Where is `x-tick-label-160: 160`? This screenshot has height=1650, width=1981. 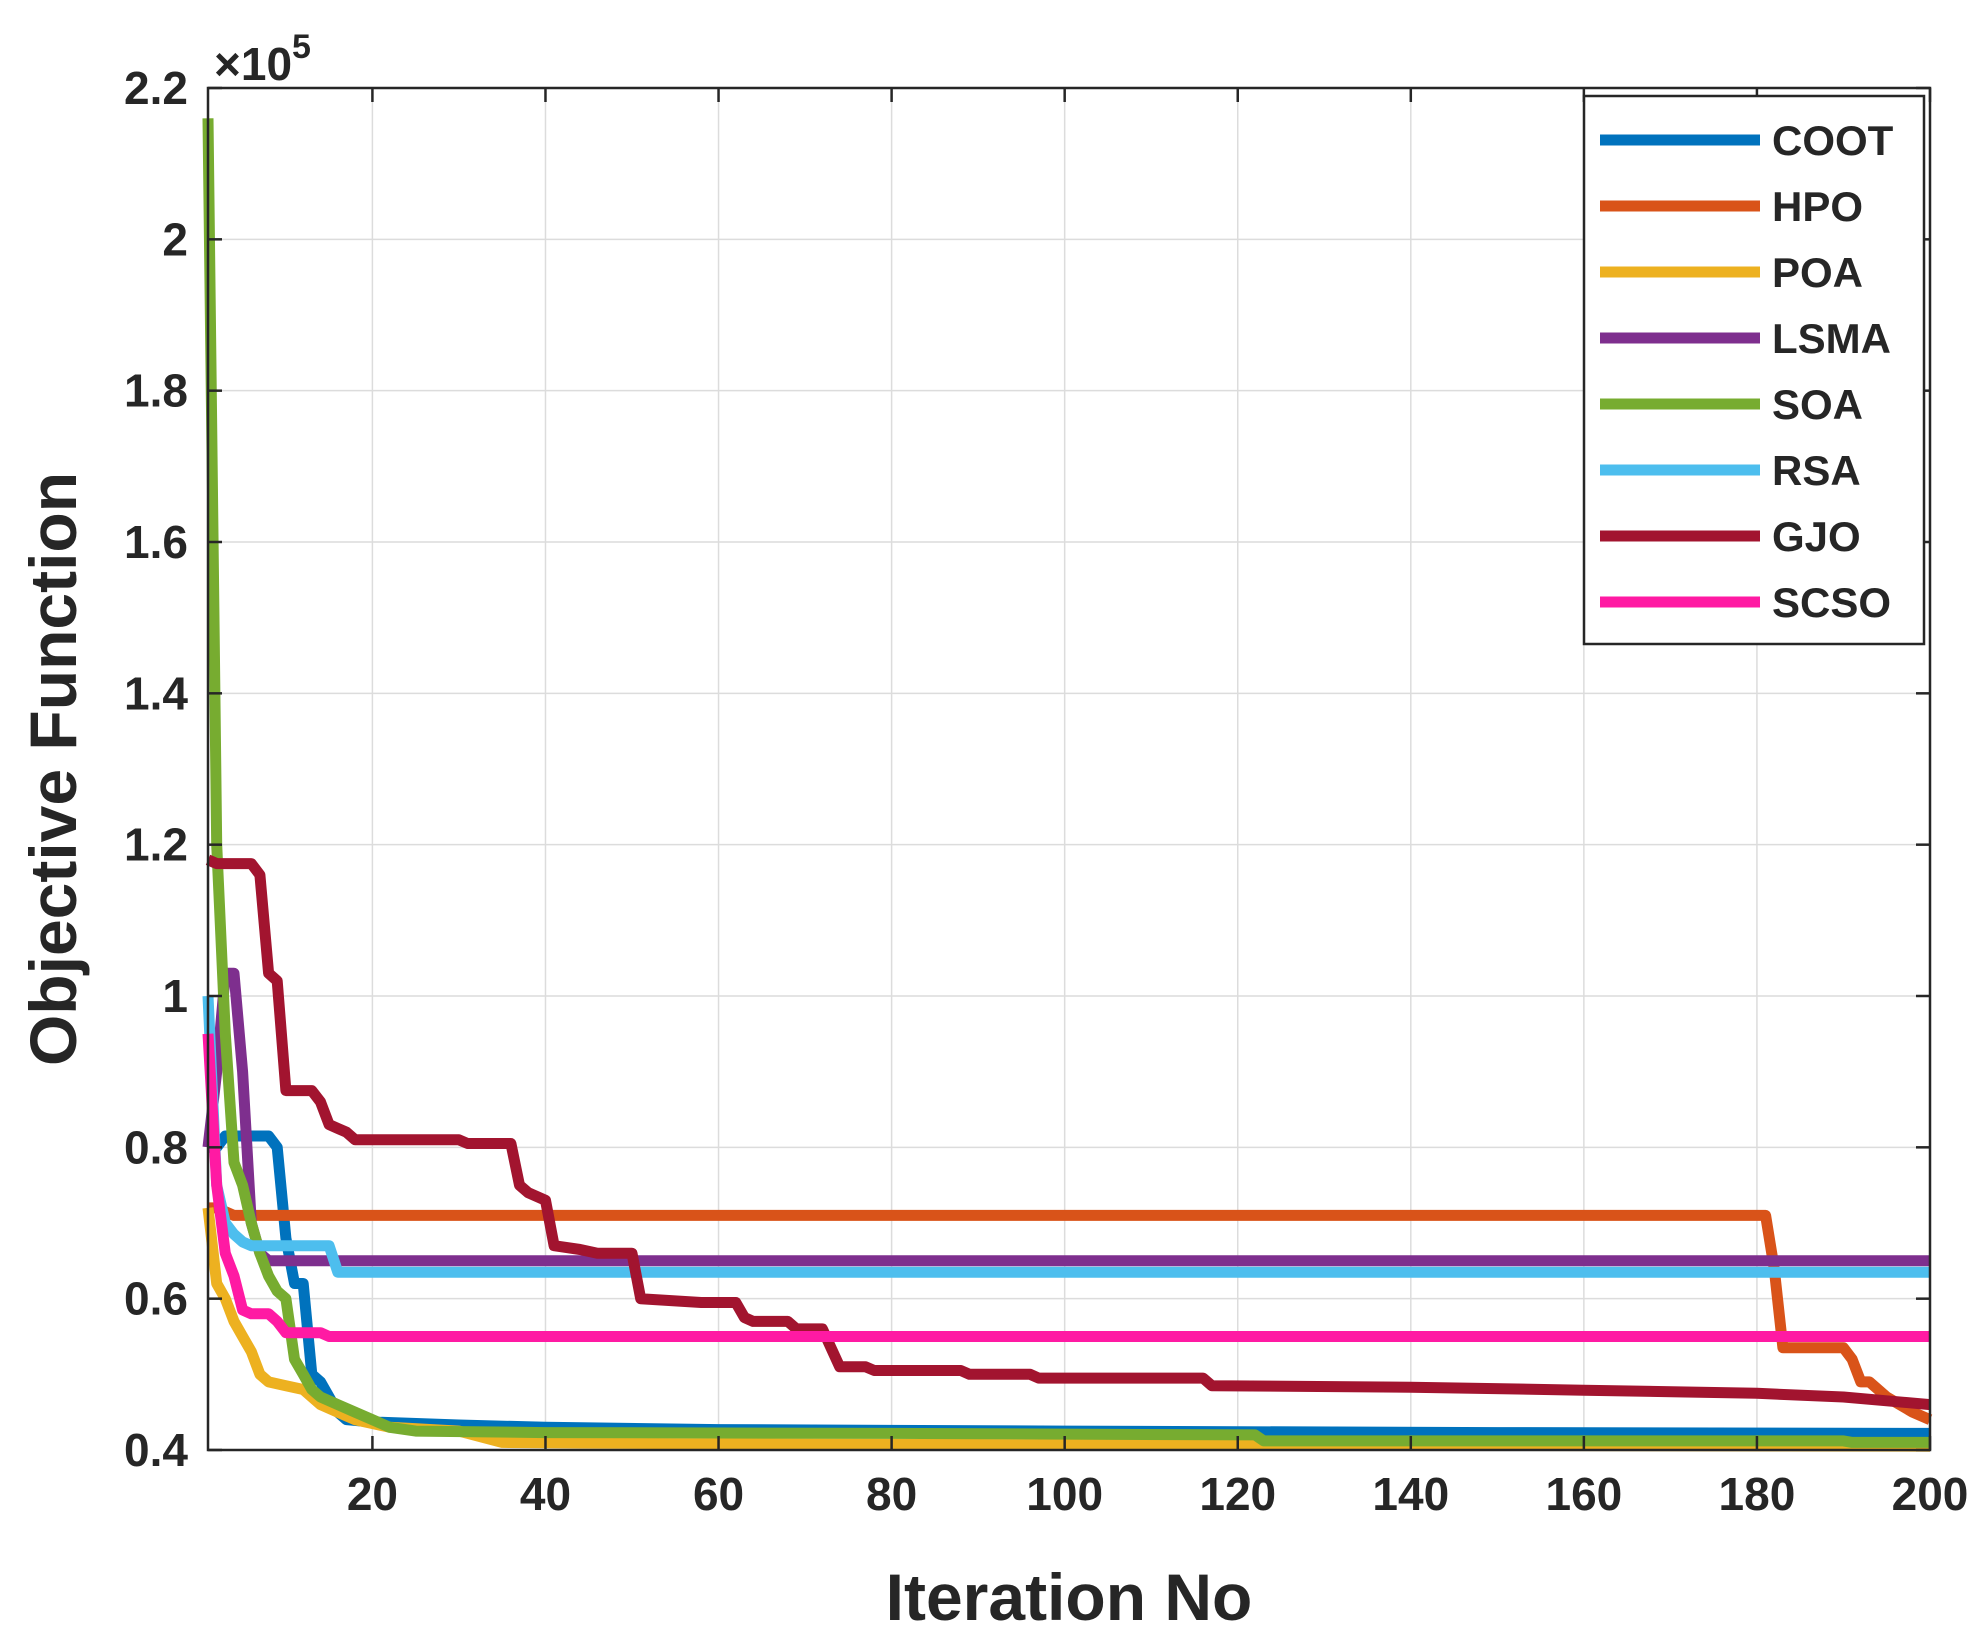
x-tick-label-160: 160 is located at coordinates (1583, 1494).